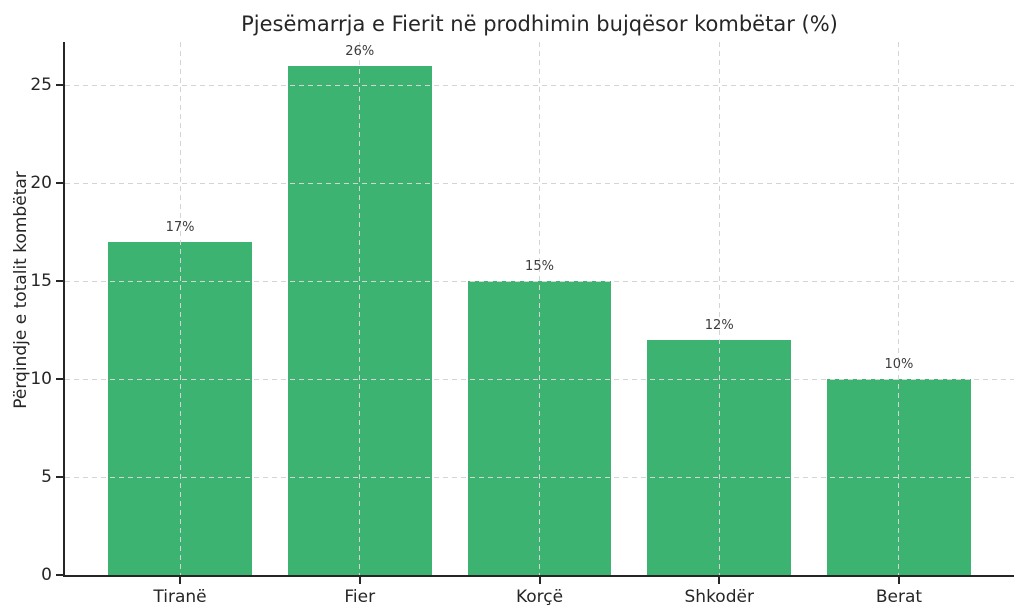 This screenshot has height=614, width=1024. Describe the element at coordinates (539, 597) in the screenshot. I see `x-tick-label: Korçë` at that location.